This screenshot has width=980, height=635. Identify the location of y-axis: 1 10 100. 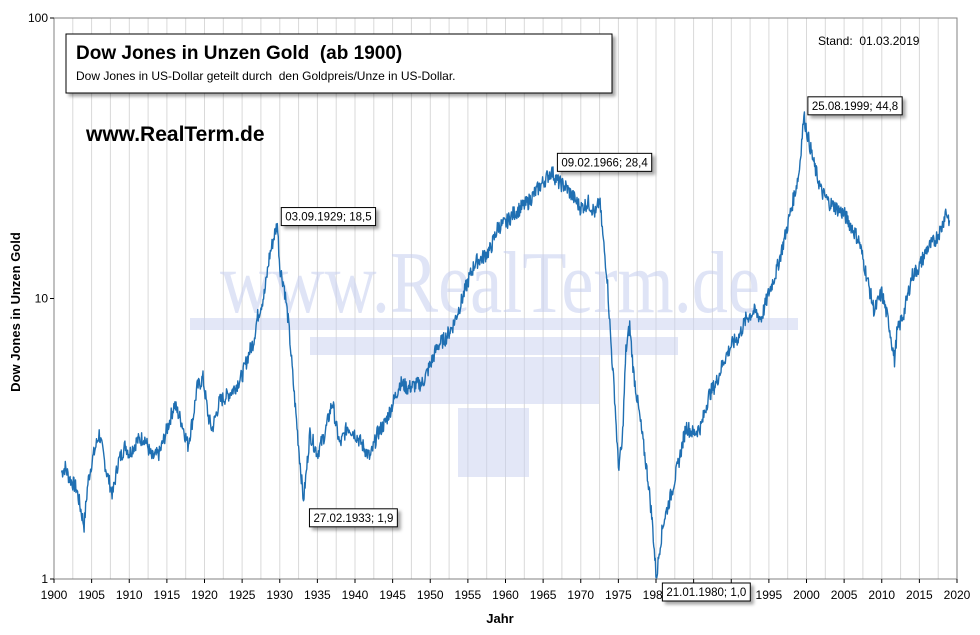
(41, 298).